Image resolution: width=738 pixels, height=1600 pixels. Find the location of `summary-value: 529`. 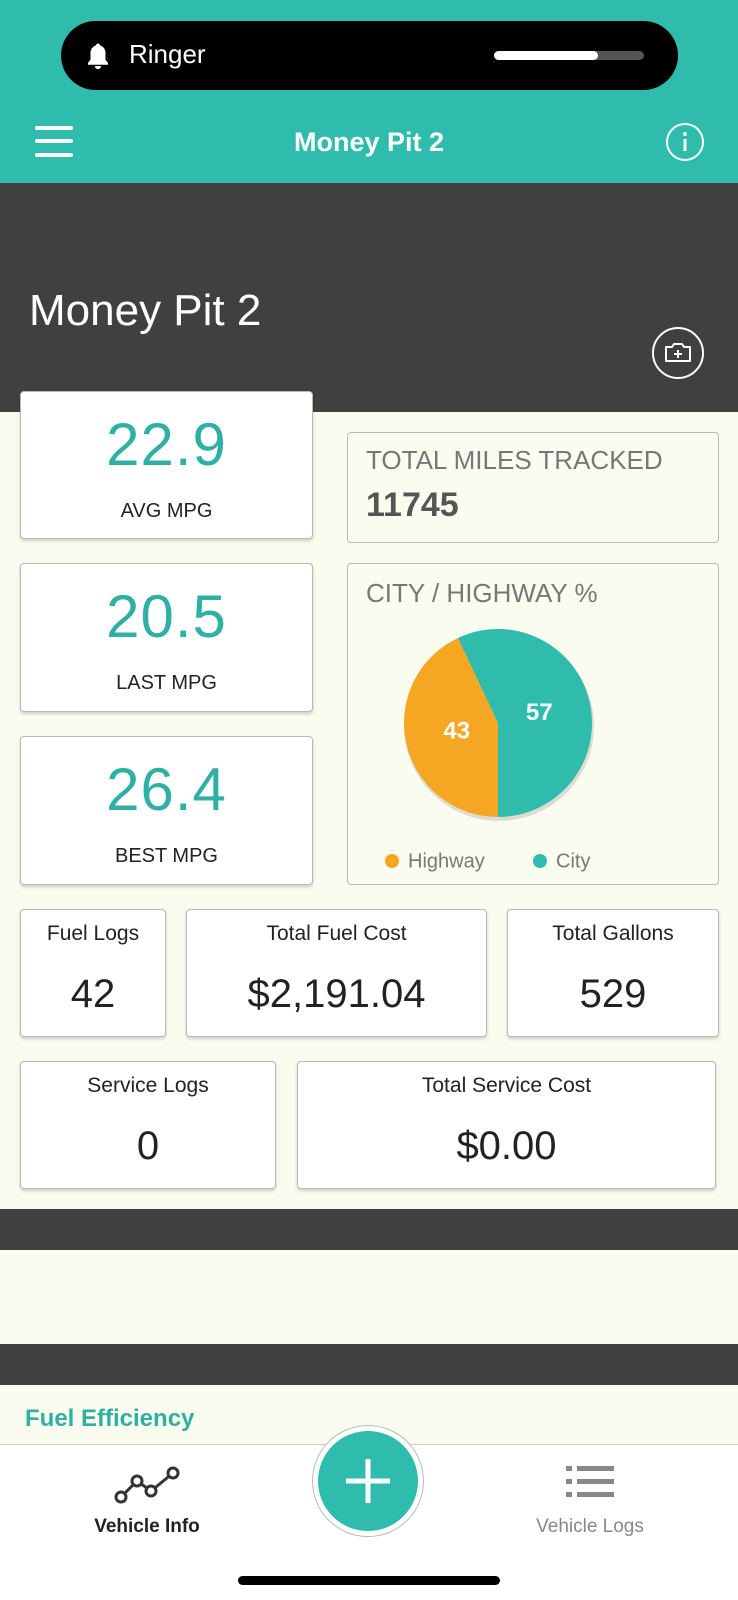

summary-value: 529 is located at coordinates (613, 994).